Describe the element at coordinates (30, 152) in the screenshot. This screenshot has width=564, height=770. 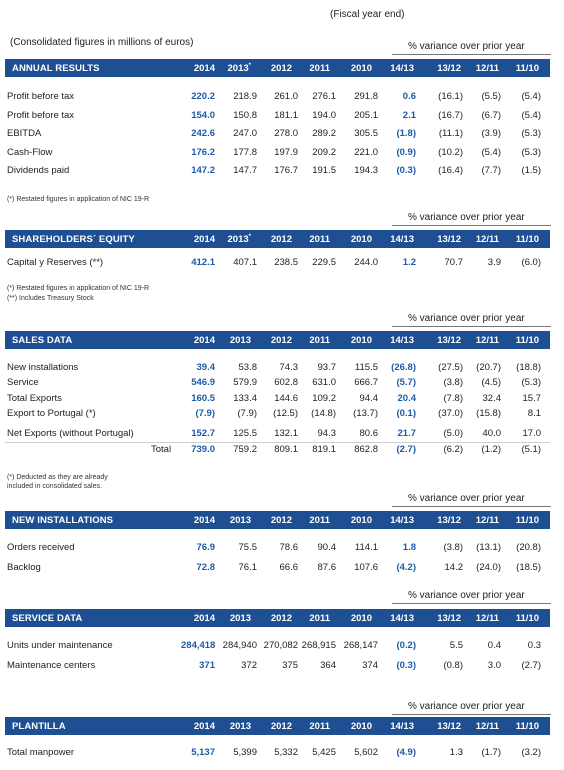
I see `row-label: Cash-Flow` at that location.